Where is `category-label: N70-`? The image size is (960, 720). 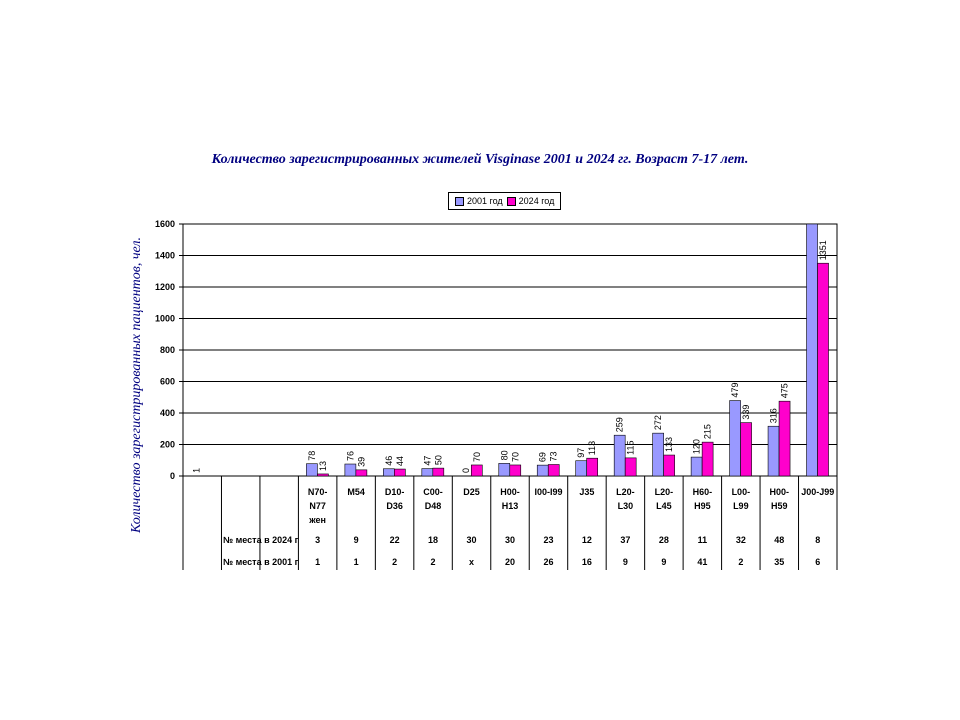
category-label: N70- is located at coordinates (318, 492).